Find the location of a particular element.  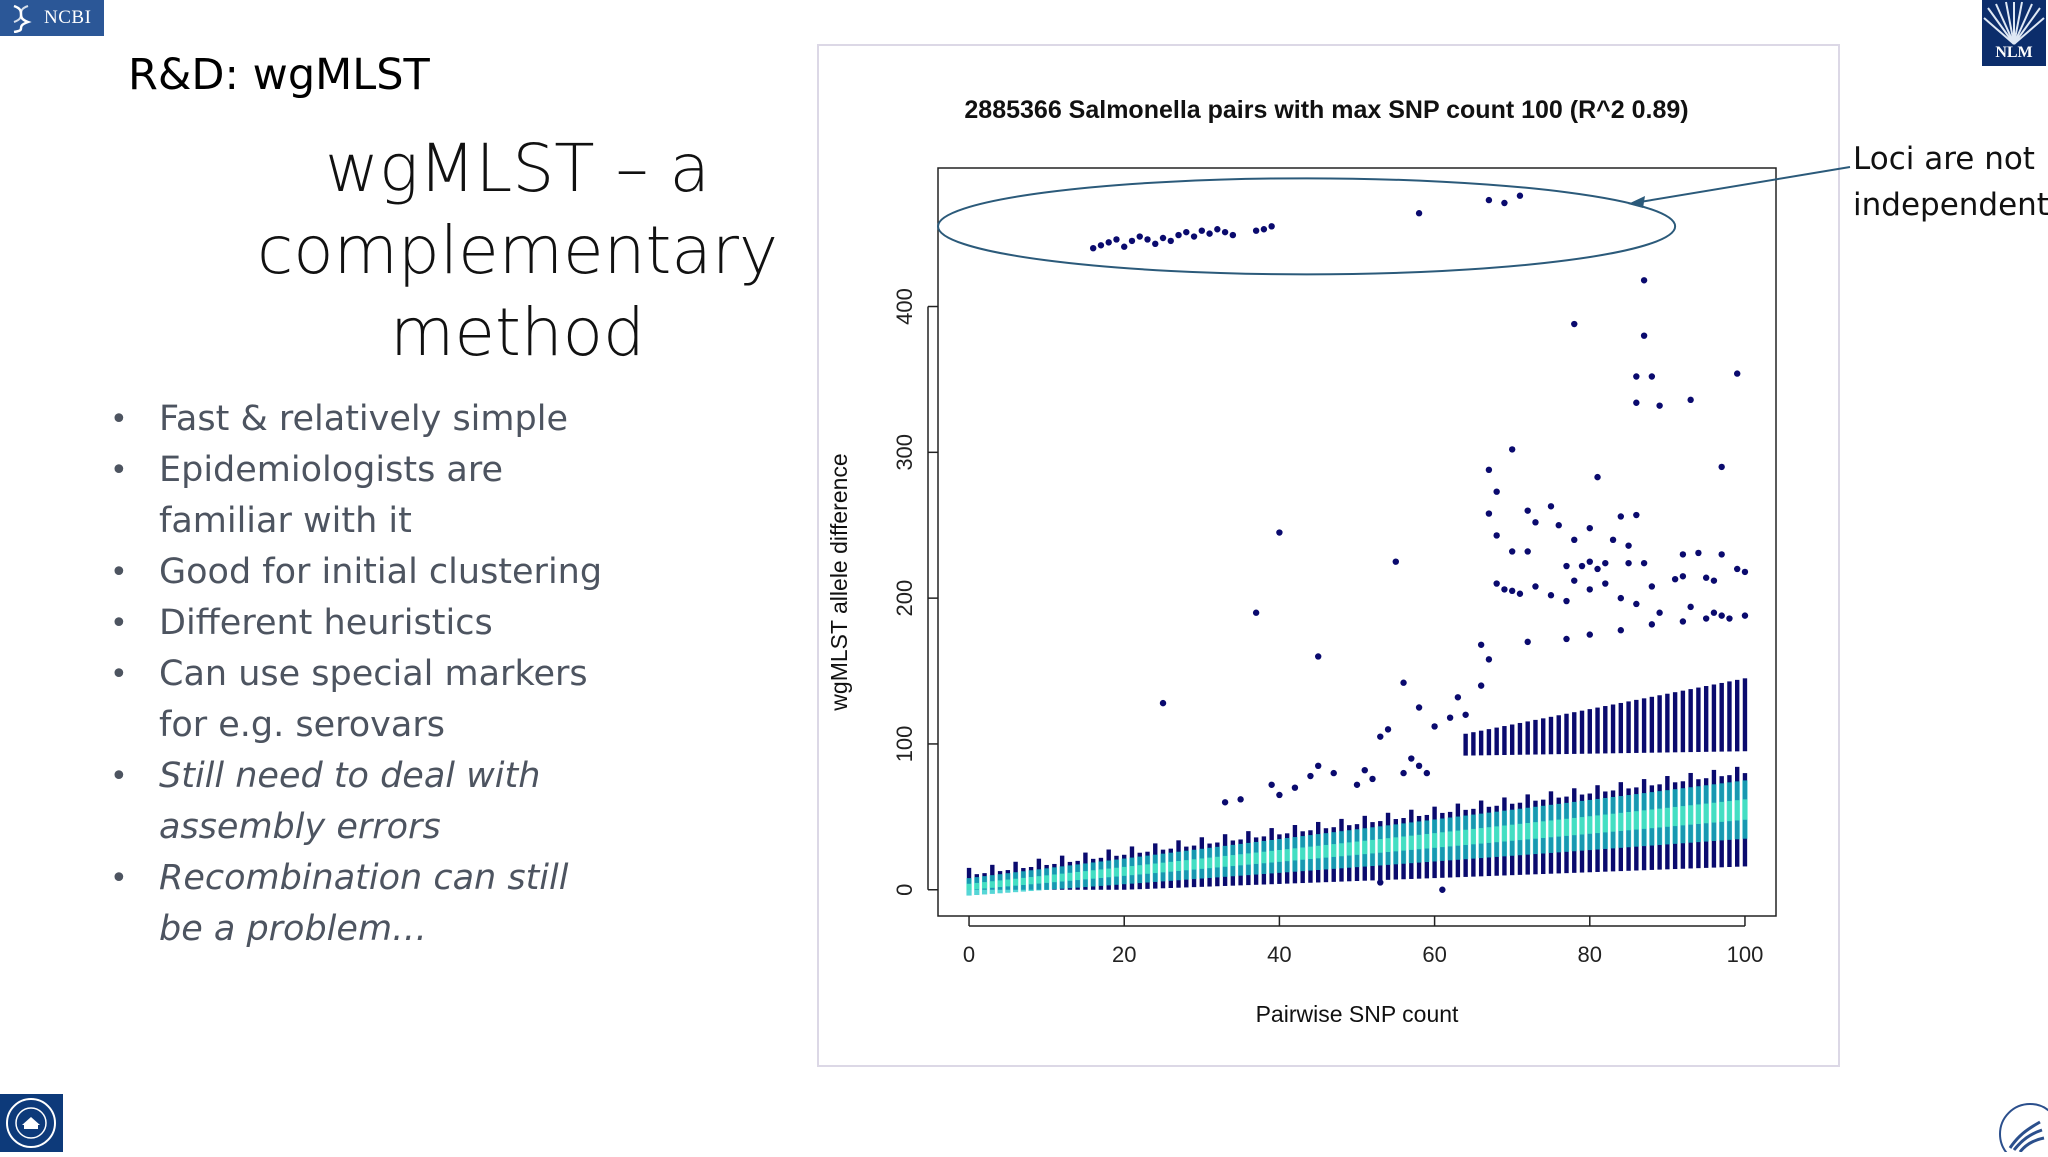

ncbi-logo: NCBI is located at coordinates (52, 18).